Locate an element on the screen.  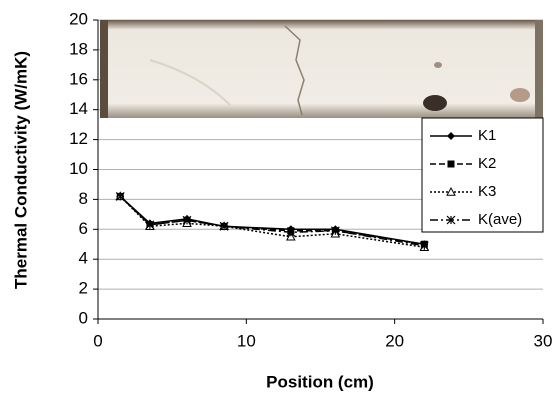
legend-box is located at coordinates (482, 175).